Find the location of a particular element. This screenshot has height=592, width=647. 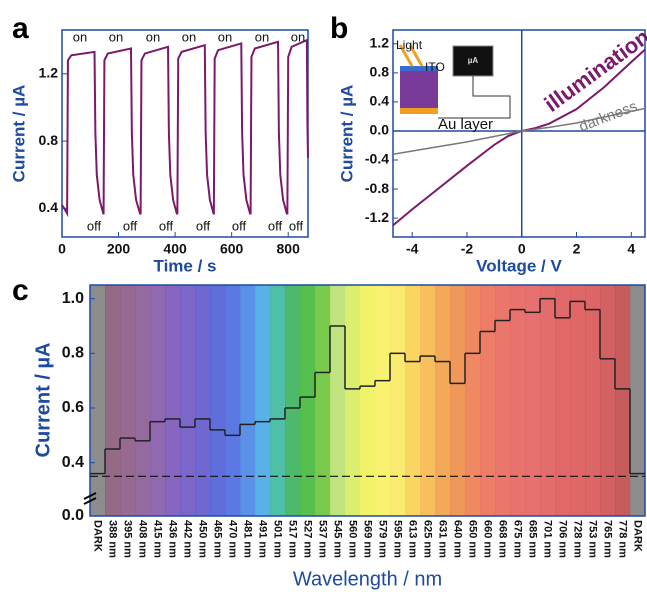

x-tick-label: 765 nm is located at coordinates (608, 539).